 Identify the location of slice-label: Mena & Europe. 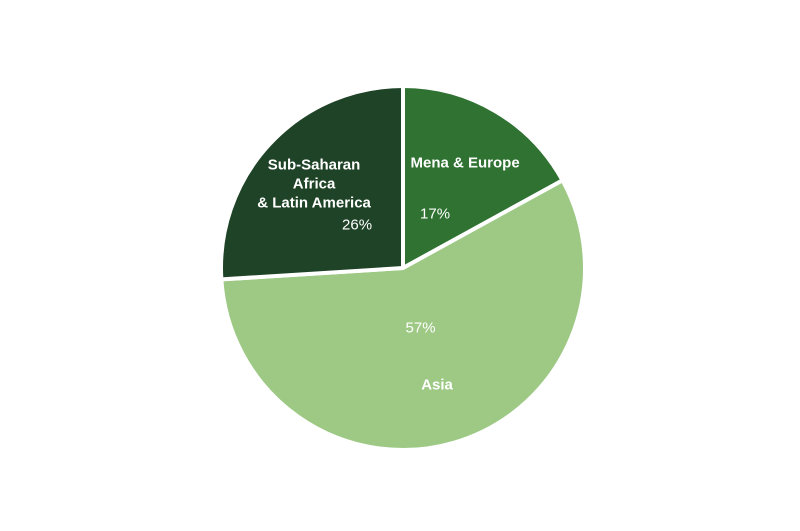
(465, 163).